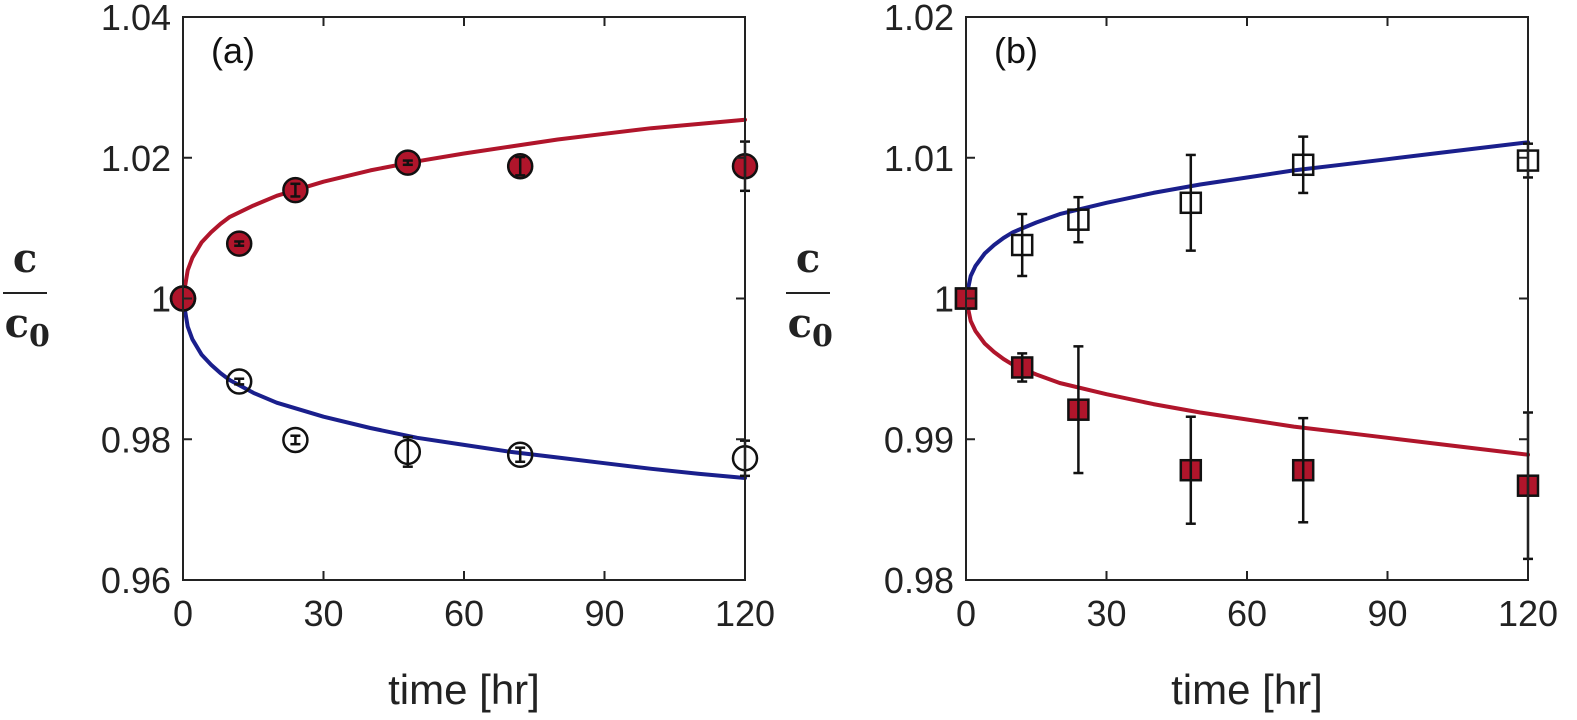 The image size is (1577, 720). I want to click on panel-b-y-label-denominator: c, so click(800, 323).